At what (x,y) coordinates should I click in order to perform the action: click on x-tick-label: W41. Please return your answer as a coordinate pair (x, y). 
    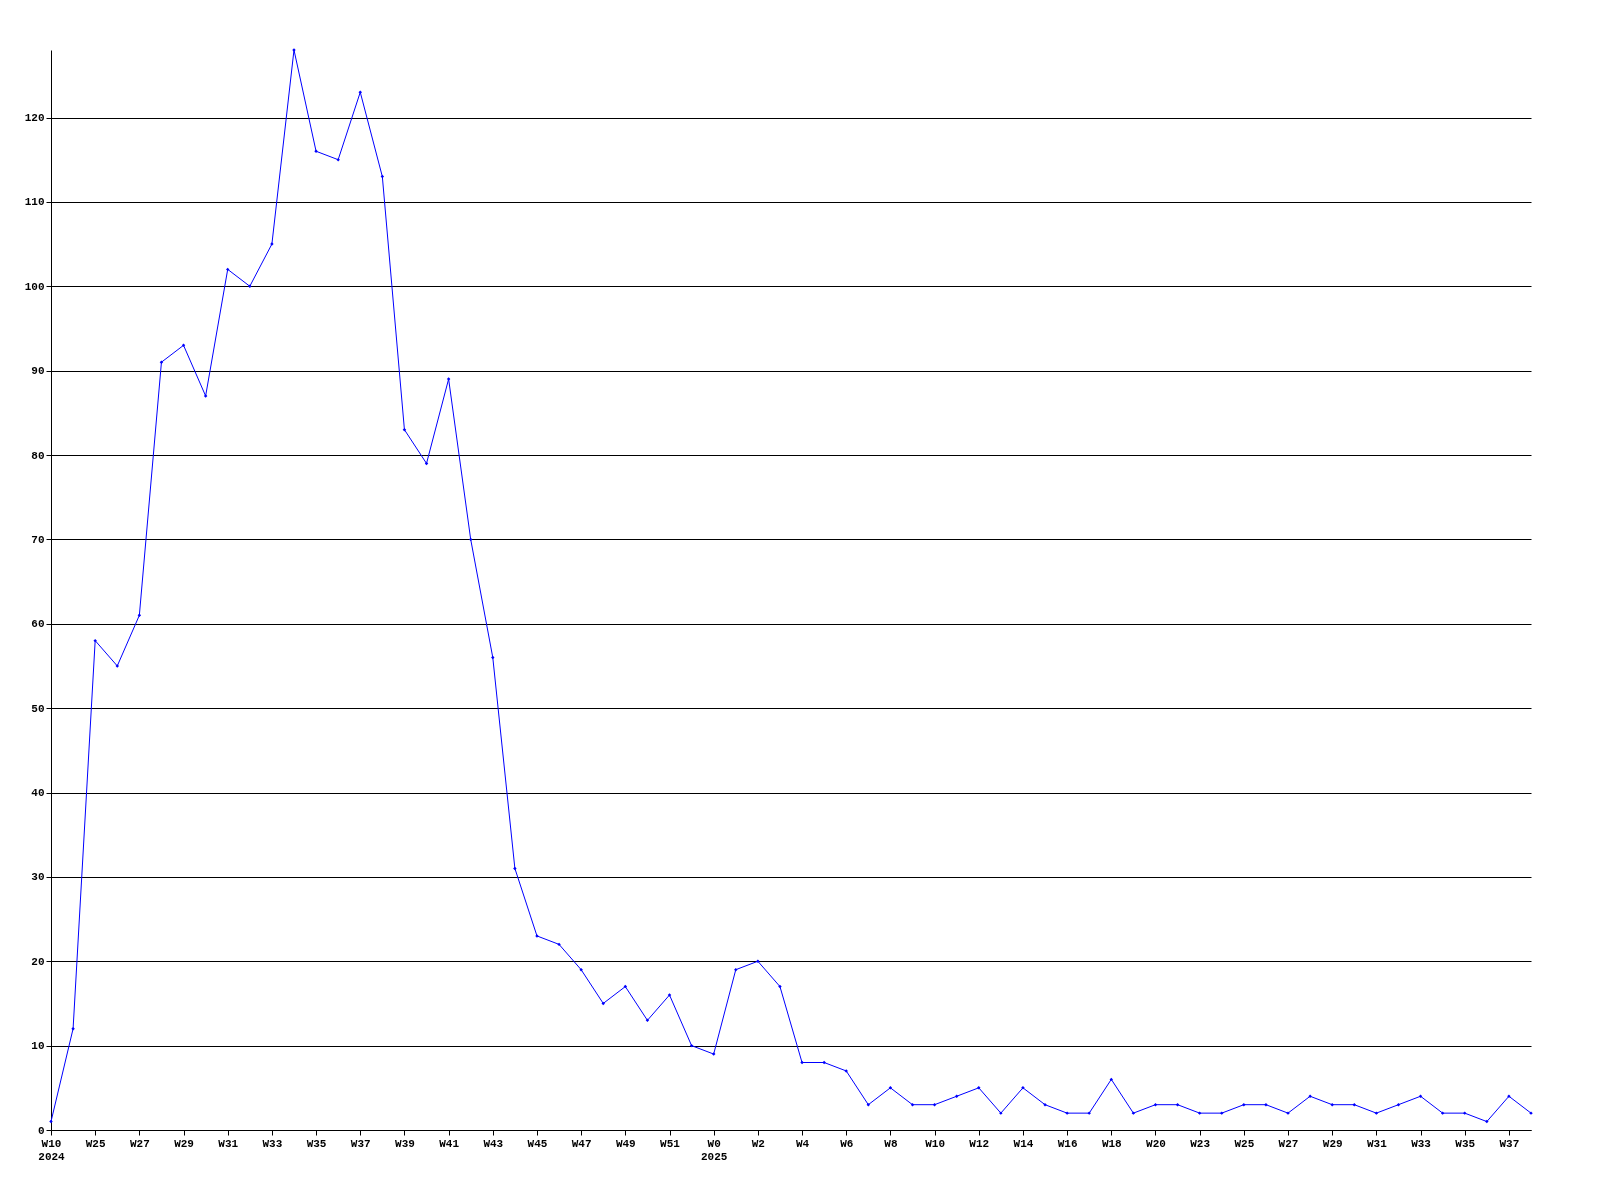
    Looking at the image, I should click on (449, 1143).